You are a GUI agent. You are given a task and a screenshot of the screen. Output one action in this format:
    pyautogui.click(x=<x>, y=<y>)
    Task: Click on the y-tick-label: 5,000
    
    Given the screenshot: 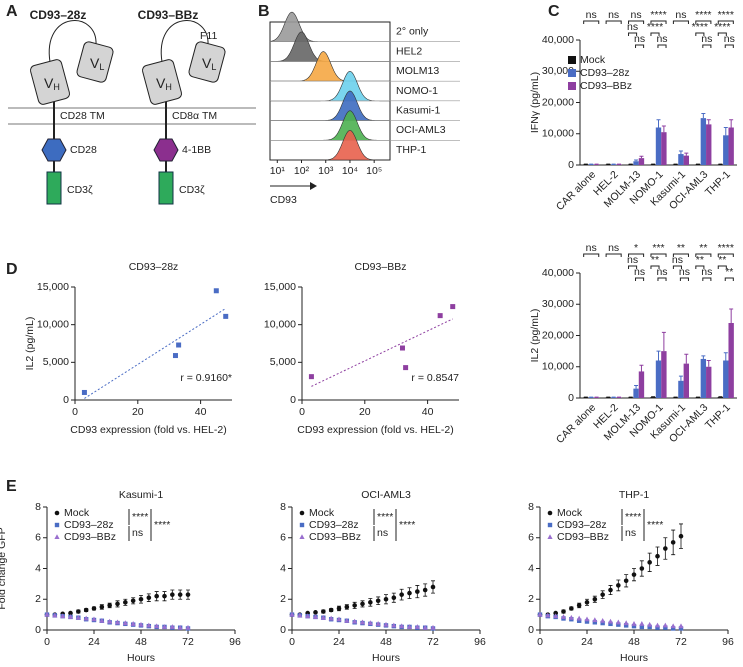 What is the action you would take?
    pyautogui.click(x=56, y=362)
    